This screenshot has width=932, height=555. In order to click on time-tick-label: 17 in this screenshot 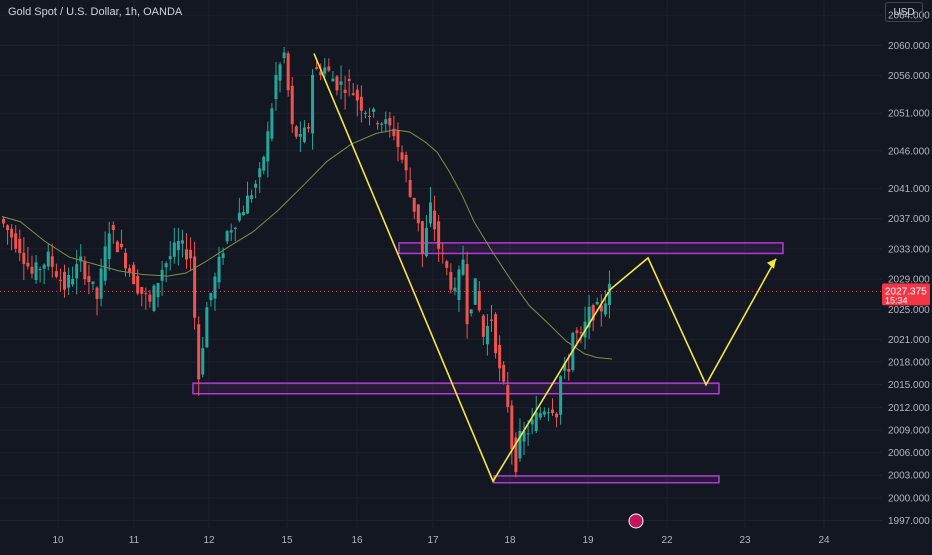, I will do `click(433, 540)`.